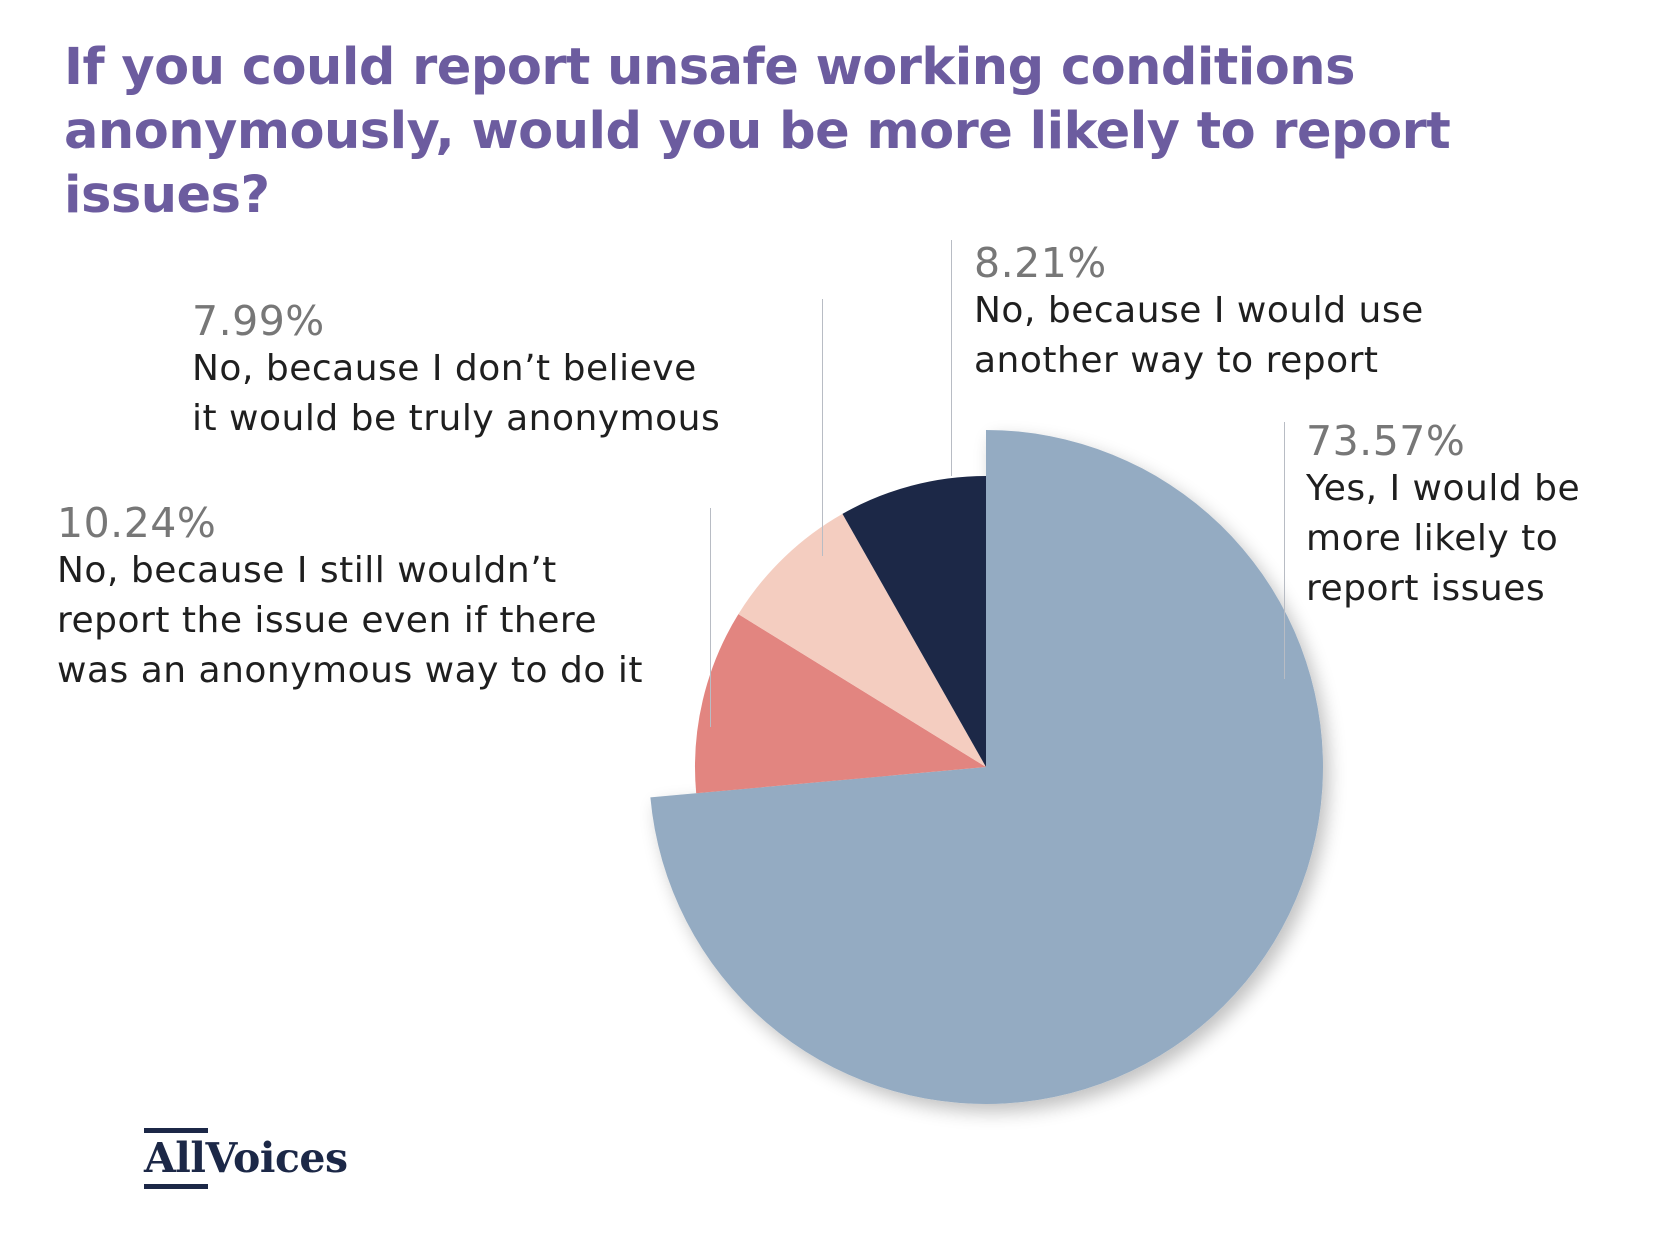 The image size is (1667, 1251). I want to click on label-line: No, because I don’t believe, so click(444, 368).